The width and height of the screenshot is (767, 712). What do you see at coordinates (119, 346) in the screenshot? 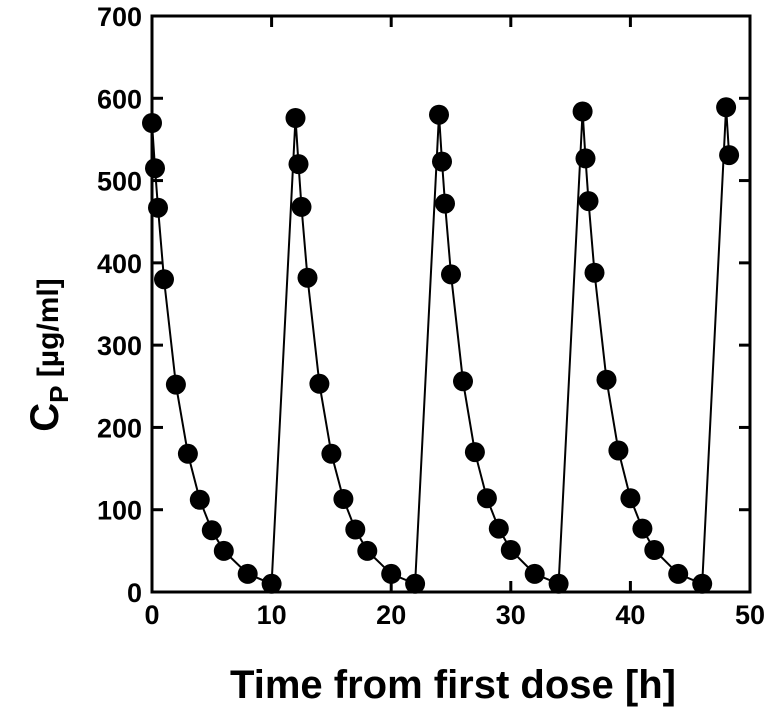
I see `y-tick-label: 300` at bounding box center [119, 346].